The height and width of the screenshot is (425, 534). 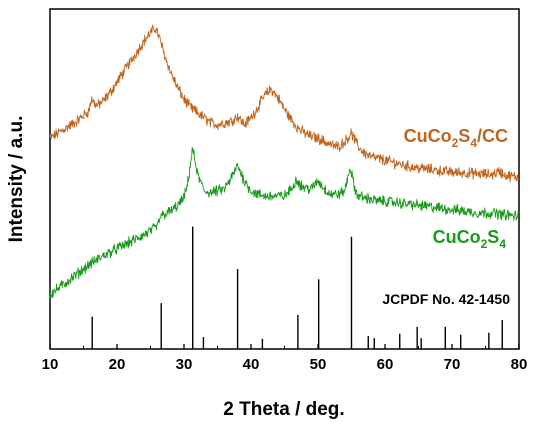 What do you see at coordinates (452, 364) in the screenshot?
I see `x-tick-label: 70` at bounding box center [452, 364].